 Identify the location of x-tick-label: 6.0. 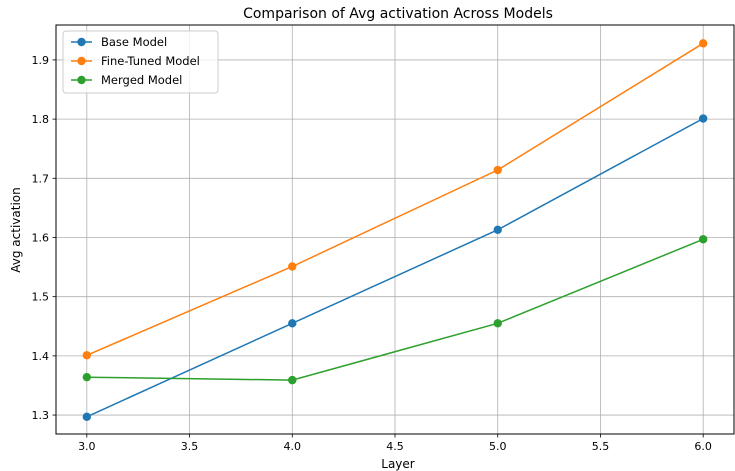
(703, 446).